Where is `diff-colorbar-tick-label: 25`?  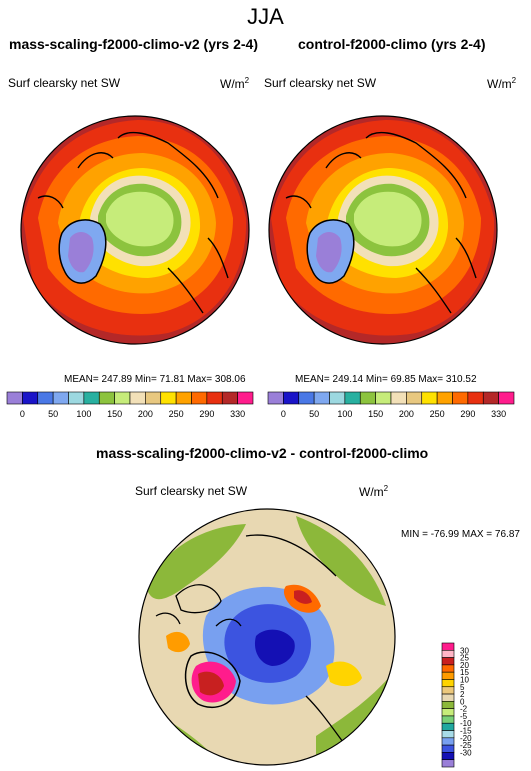 diff-colorbar-tick-label: 25 is located at coordinates (464, 658).